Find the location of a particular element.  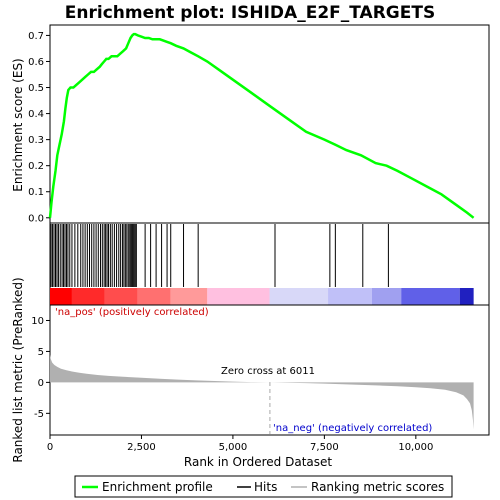

legend-box is located at coordinates (263, 486).